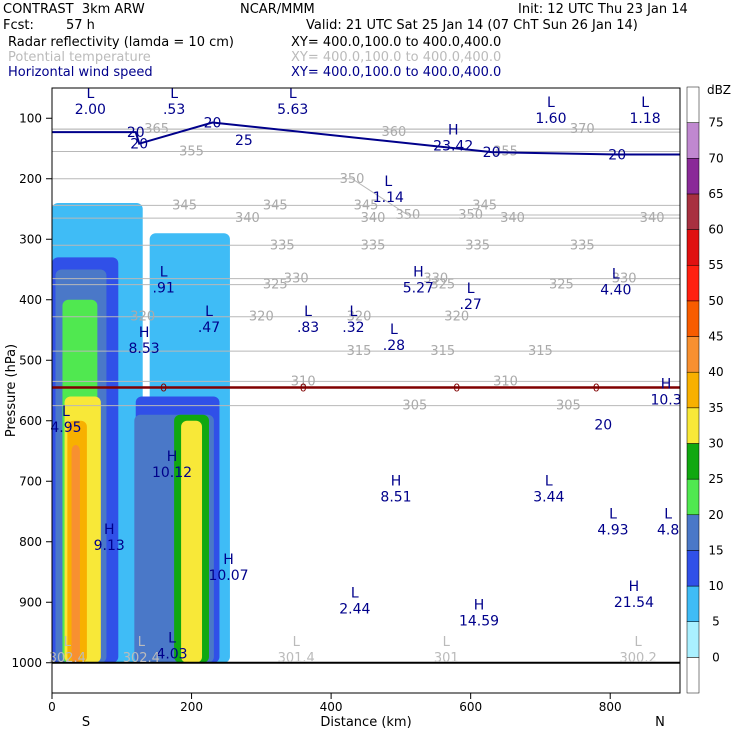 The image size is (740, 740). I want to click on forecast-hour: 57 h, so click(80, 25).